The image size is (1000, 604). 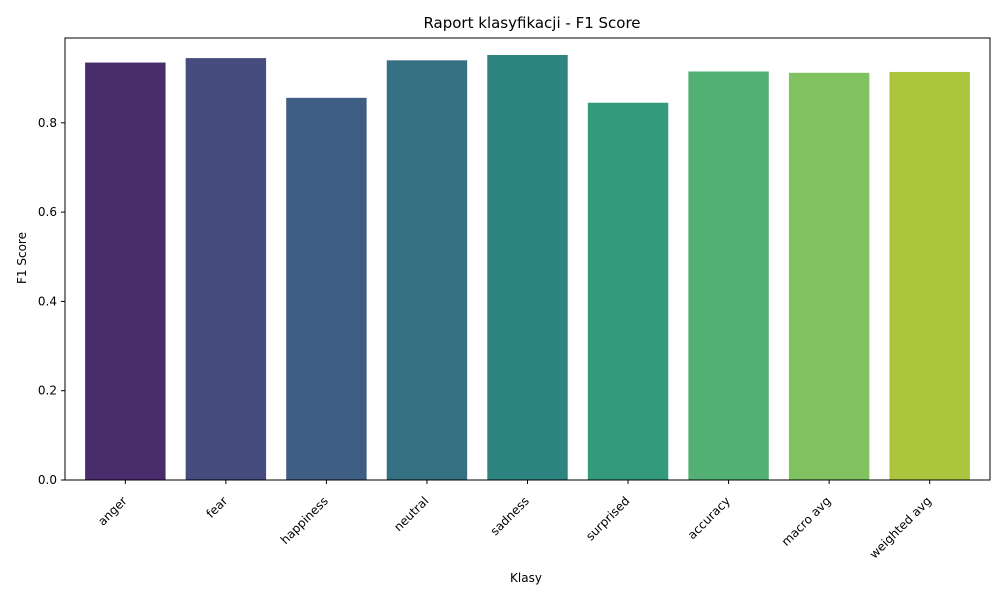 I want to click on x-tick-label: macro avg, so click(x=806, y=521).